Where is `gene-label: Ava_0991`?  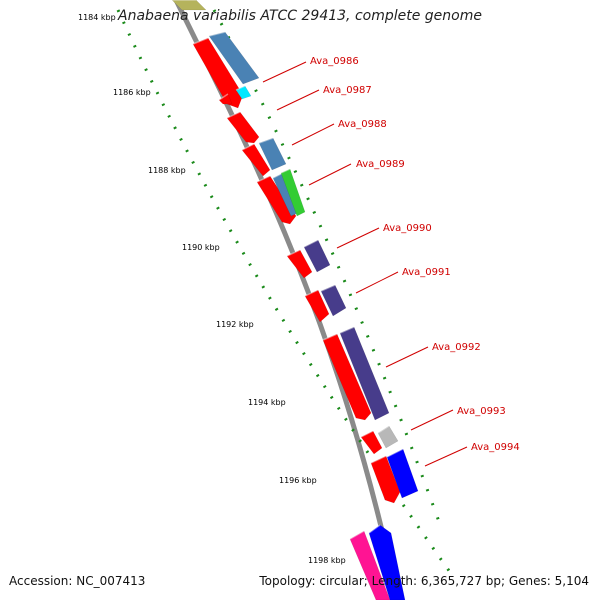
gene-label: Ava_0991 is located at coordinates (426, 272).